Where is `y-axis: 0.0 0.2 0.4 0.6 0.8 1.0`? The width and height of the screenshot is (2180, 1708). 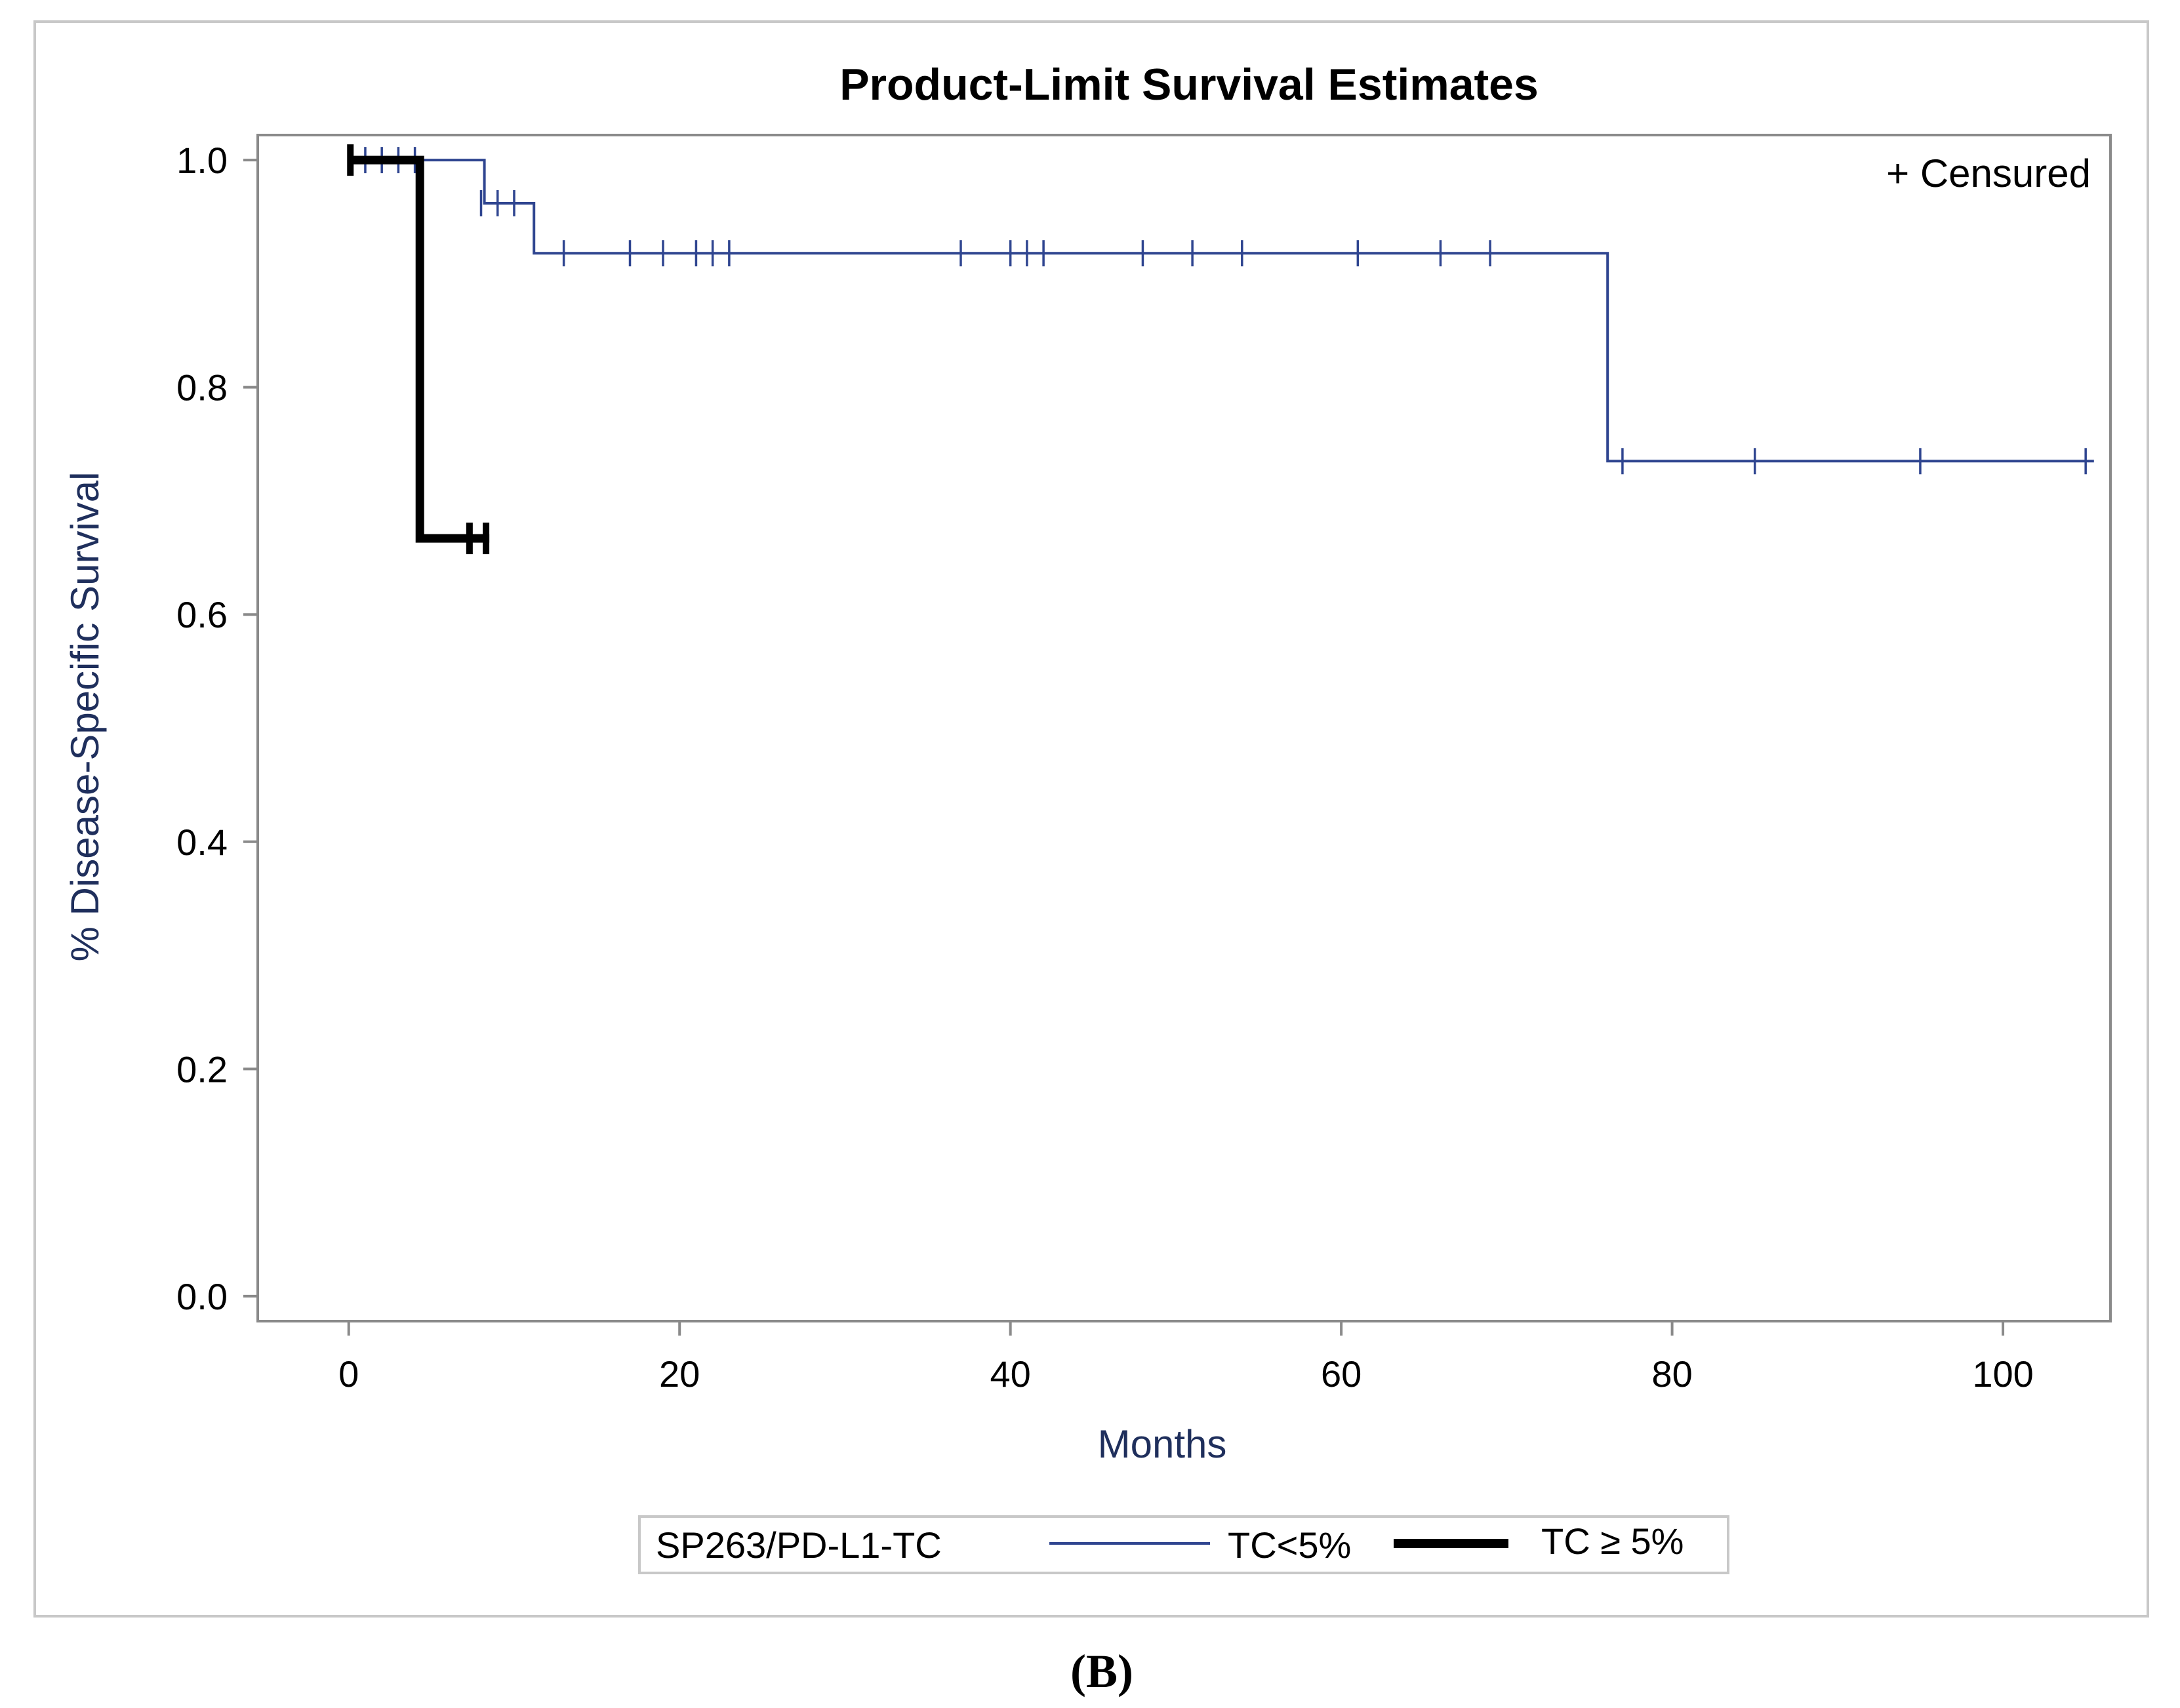 y-axis: 0.0 0.2 0.4 0.6 0.8 1.0 is located at coordinates (217, 728).